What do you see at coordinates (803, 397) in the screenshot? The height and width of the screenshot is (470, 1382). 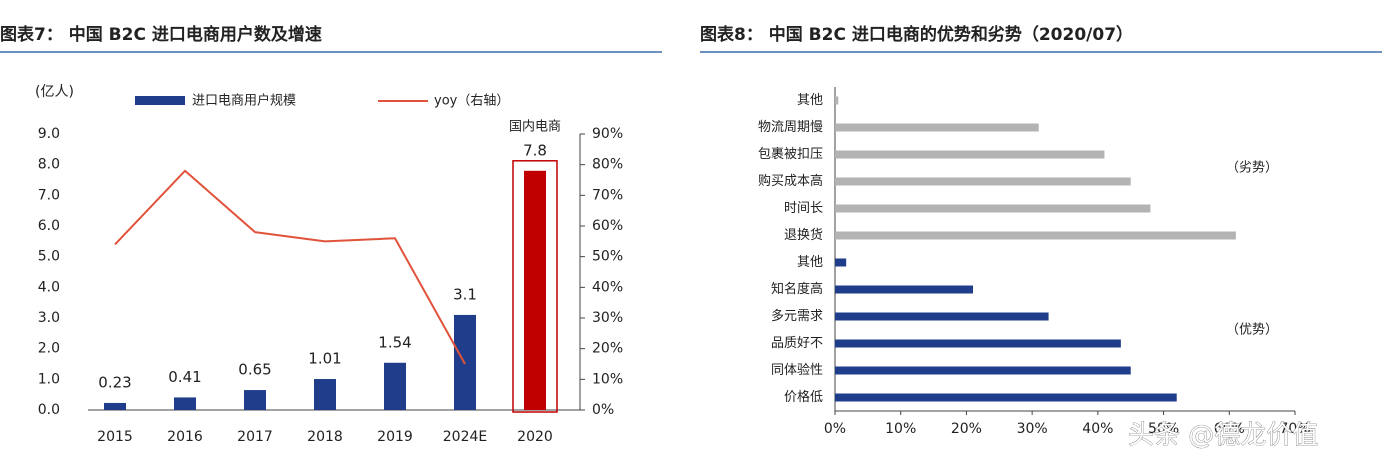 I see `y-tick-label: 价格低` at bounding box center [803, 397].